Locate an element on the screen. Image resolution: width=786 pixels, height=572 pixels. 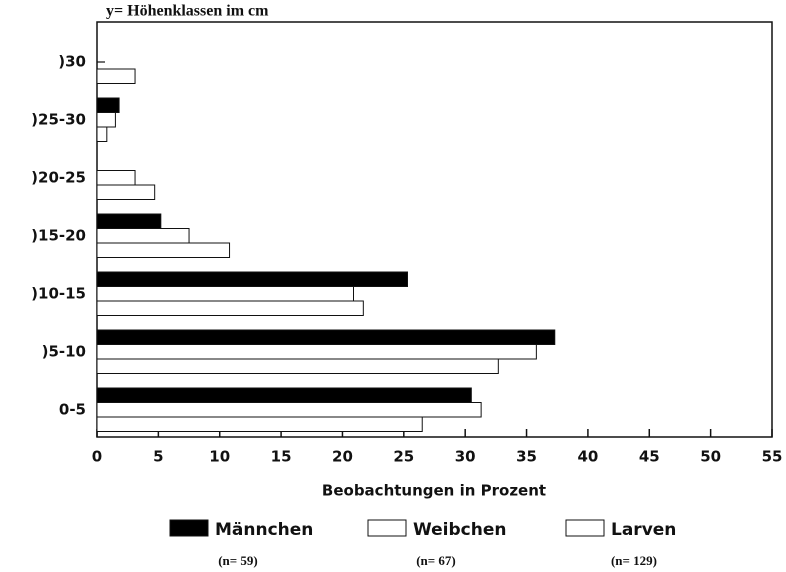
x-tick-label: 0 is located at coordinates (97, 457).